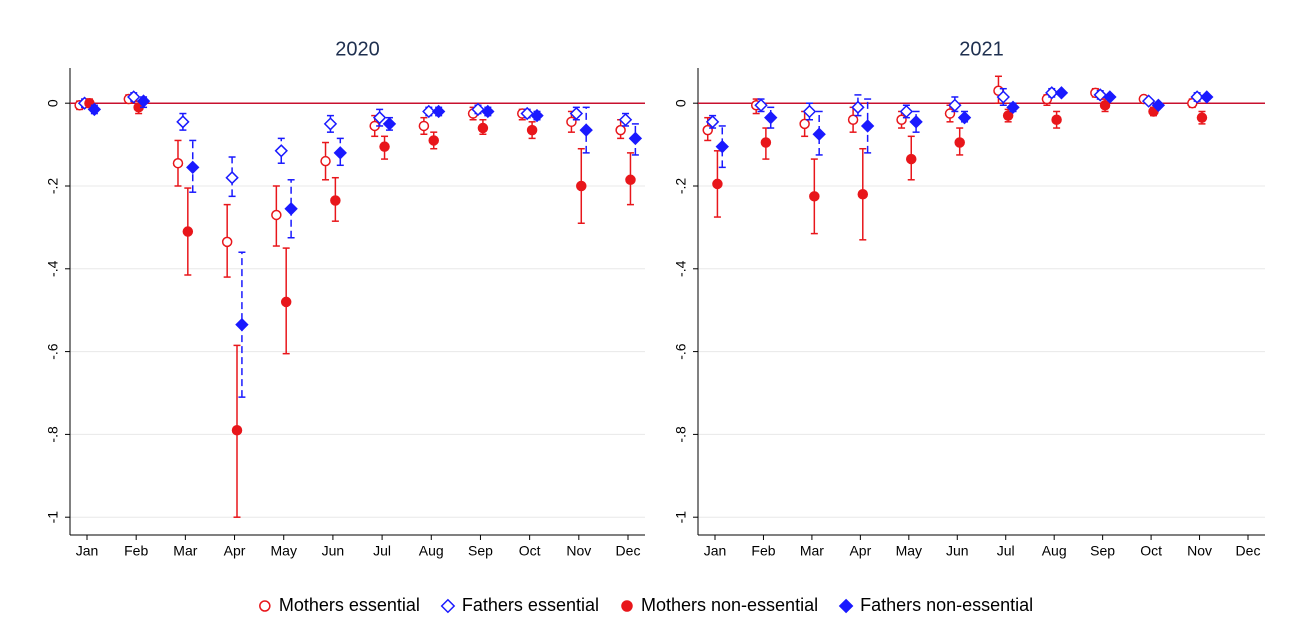 Image resolution: width=1292 pixels, height=644 pixels. Describe the element at coordinates (480, 551) in the screenshot. I see `x-tick-label: Sep` at that location.